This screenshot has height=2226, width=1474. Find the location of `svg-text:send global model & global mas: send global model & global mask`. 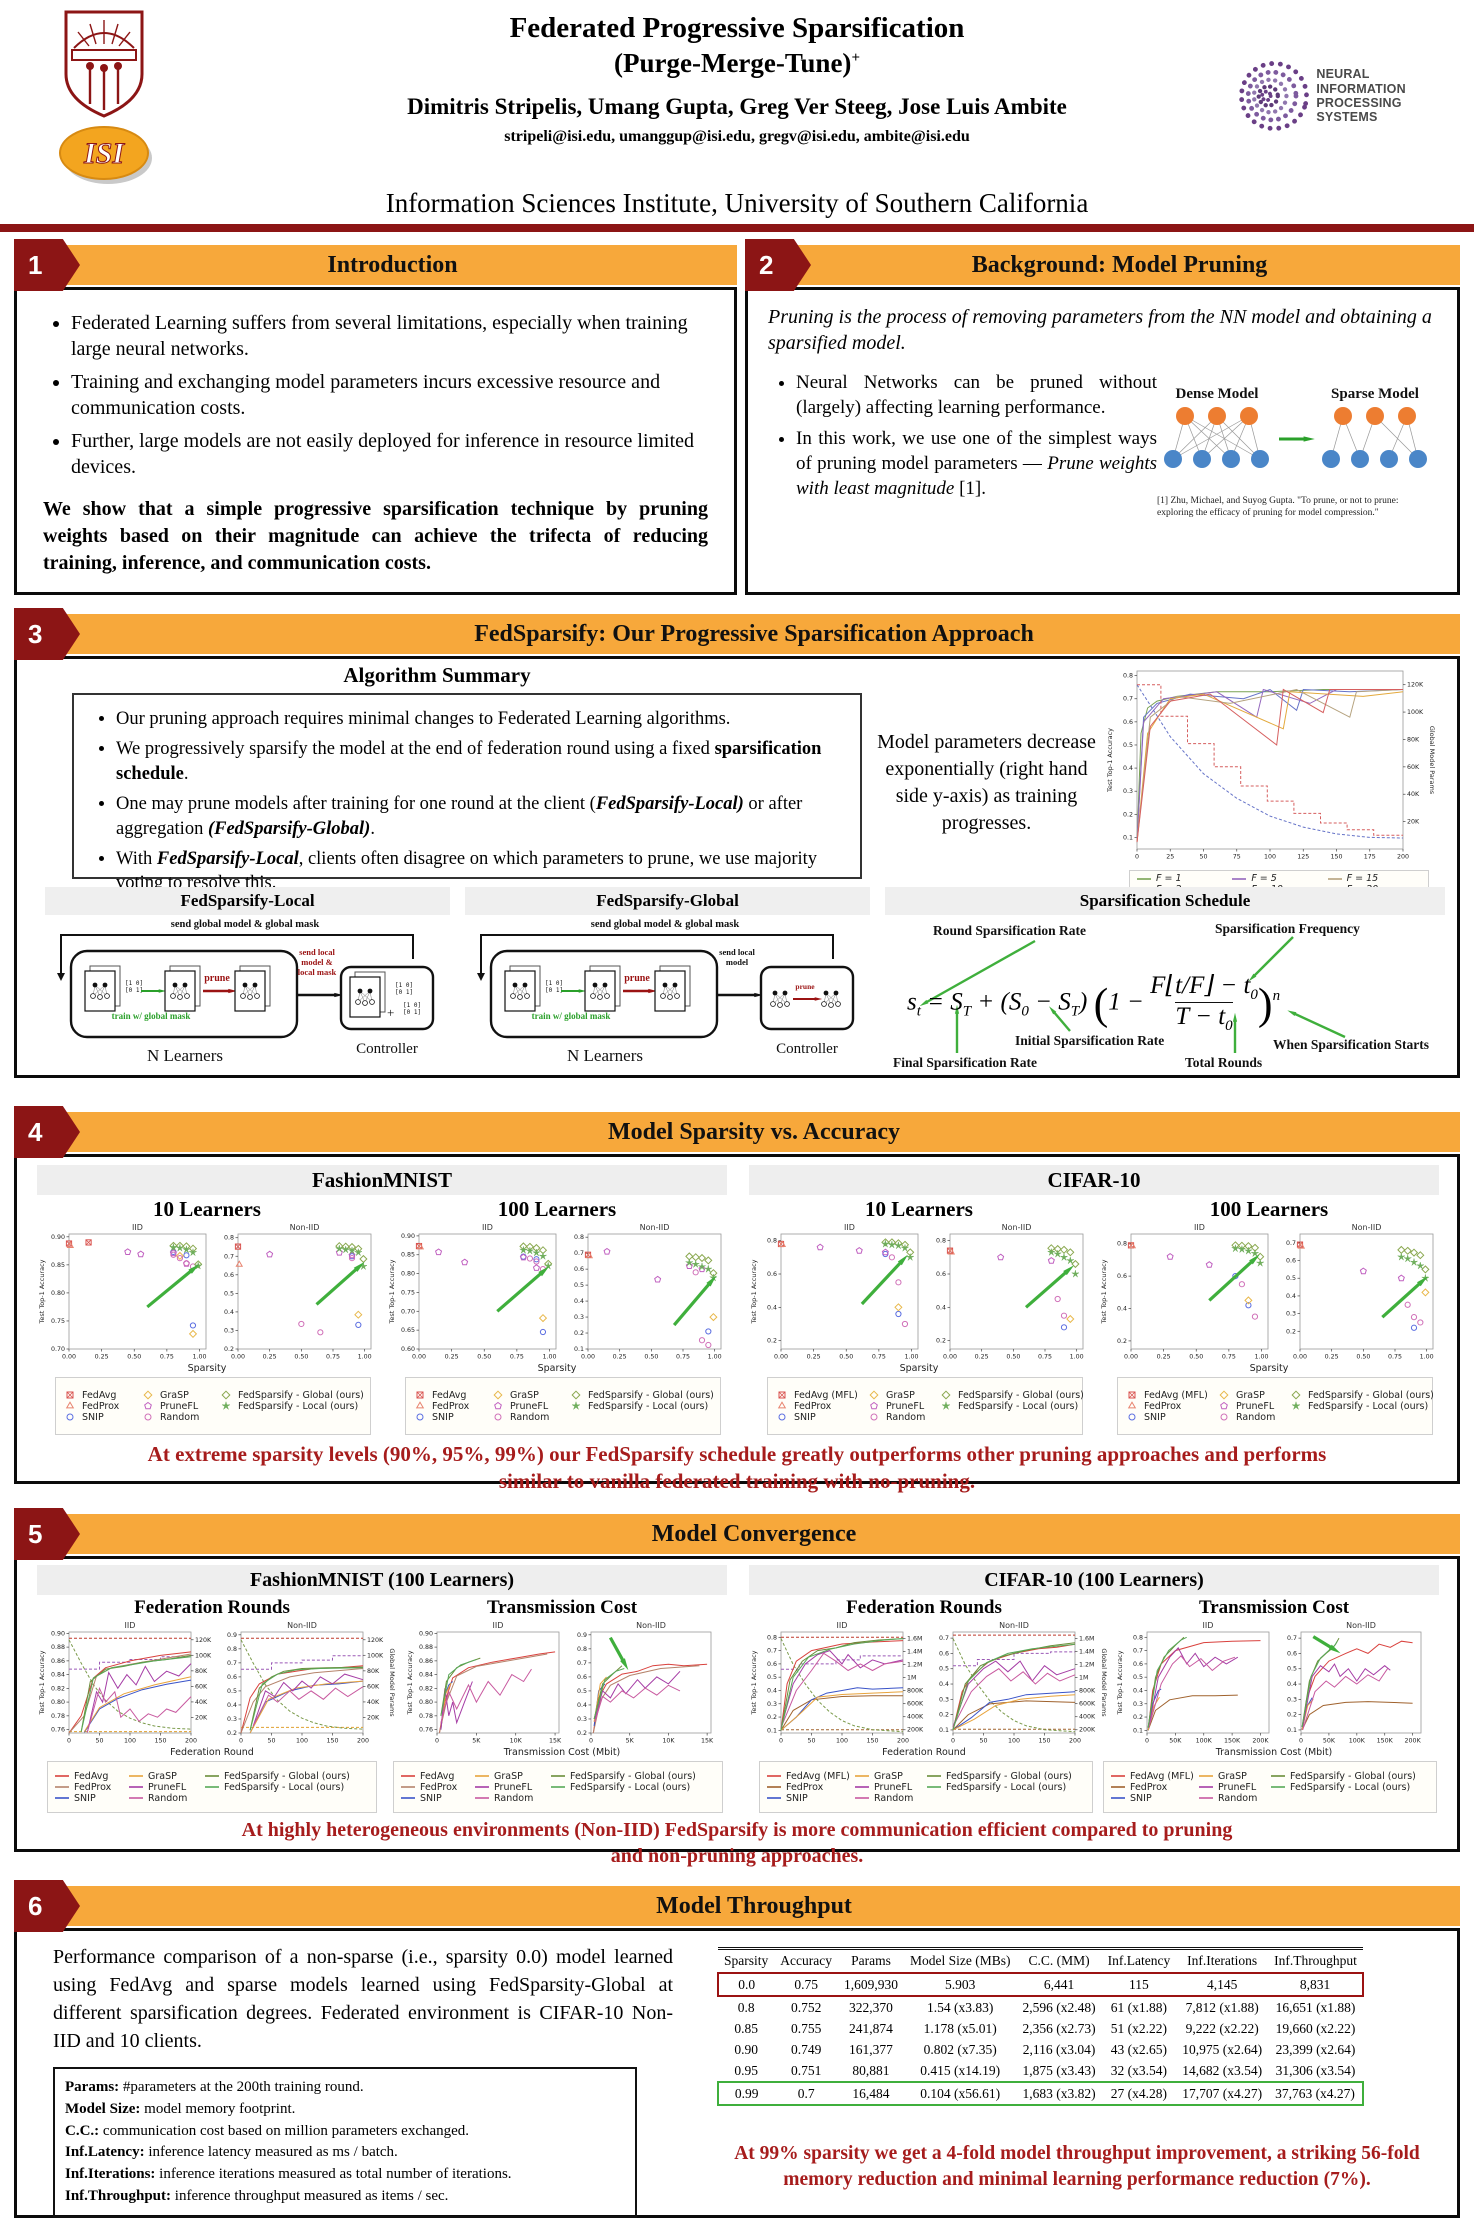

svg-text:send global model & global mas: send global model & global mask is located at coordinates (245, 924).